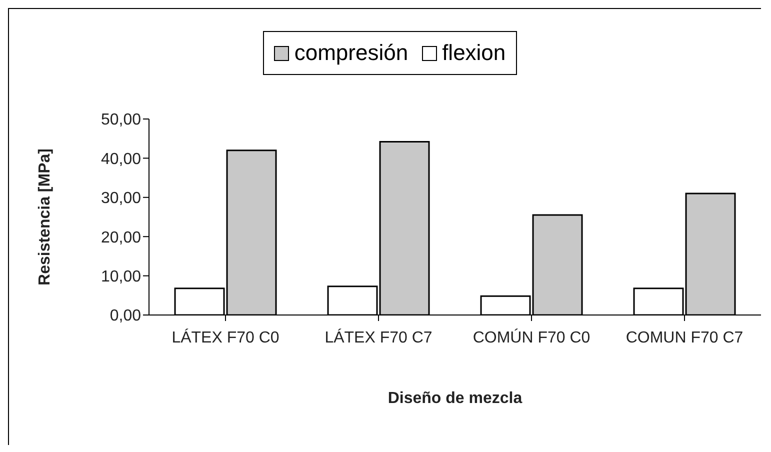  What do you see at coordinates (531, 337) in the screenshot?
I see `x-tick-label: COMÚN F70 C0` at bounding box center [531, 337].